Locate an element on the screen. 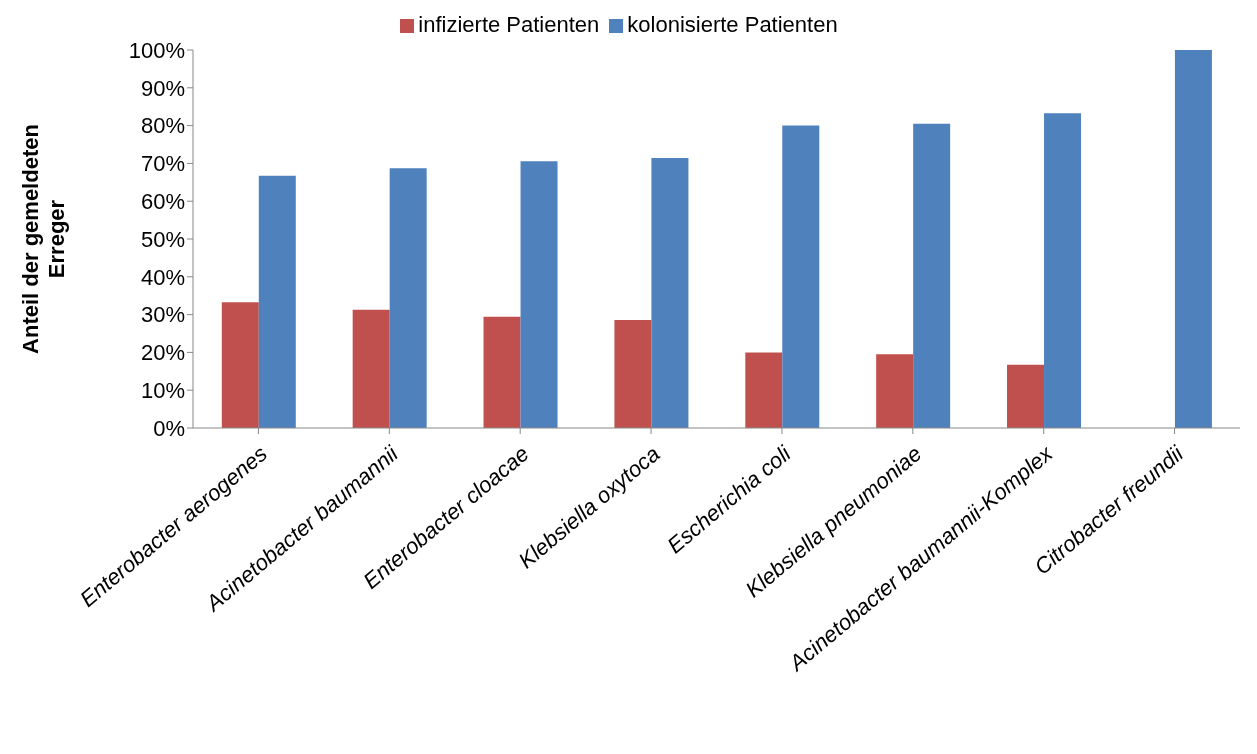 The width and height of the screenshot is (1257, 754). y-tick-label: 90% is located at coordinates (162, 88).